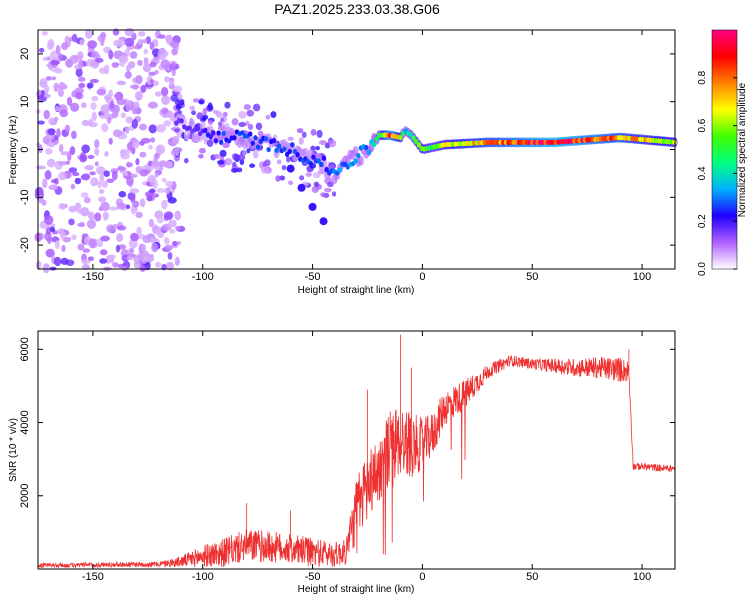 The width and height of the screenshot is (750, 600). I want to click on x-tick-label: -150, so click(93, 577).